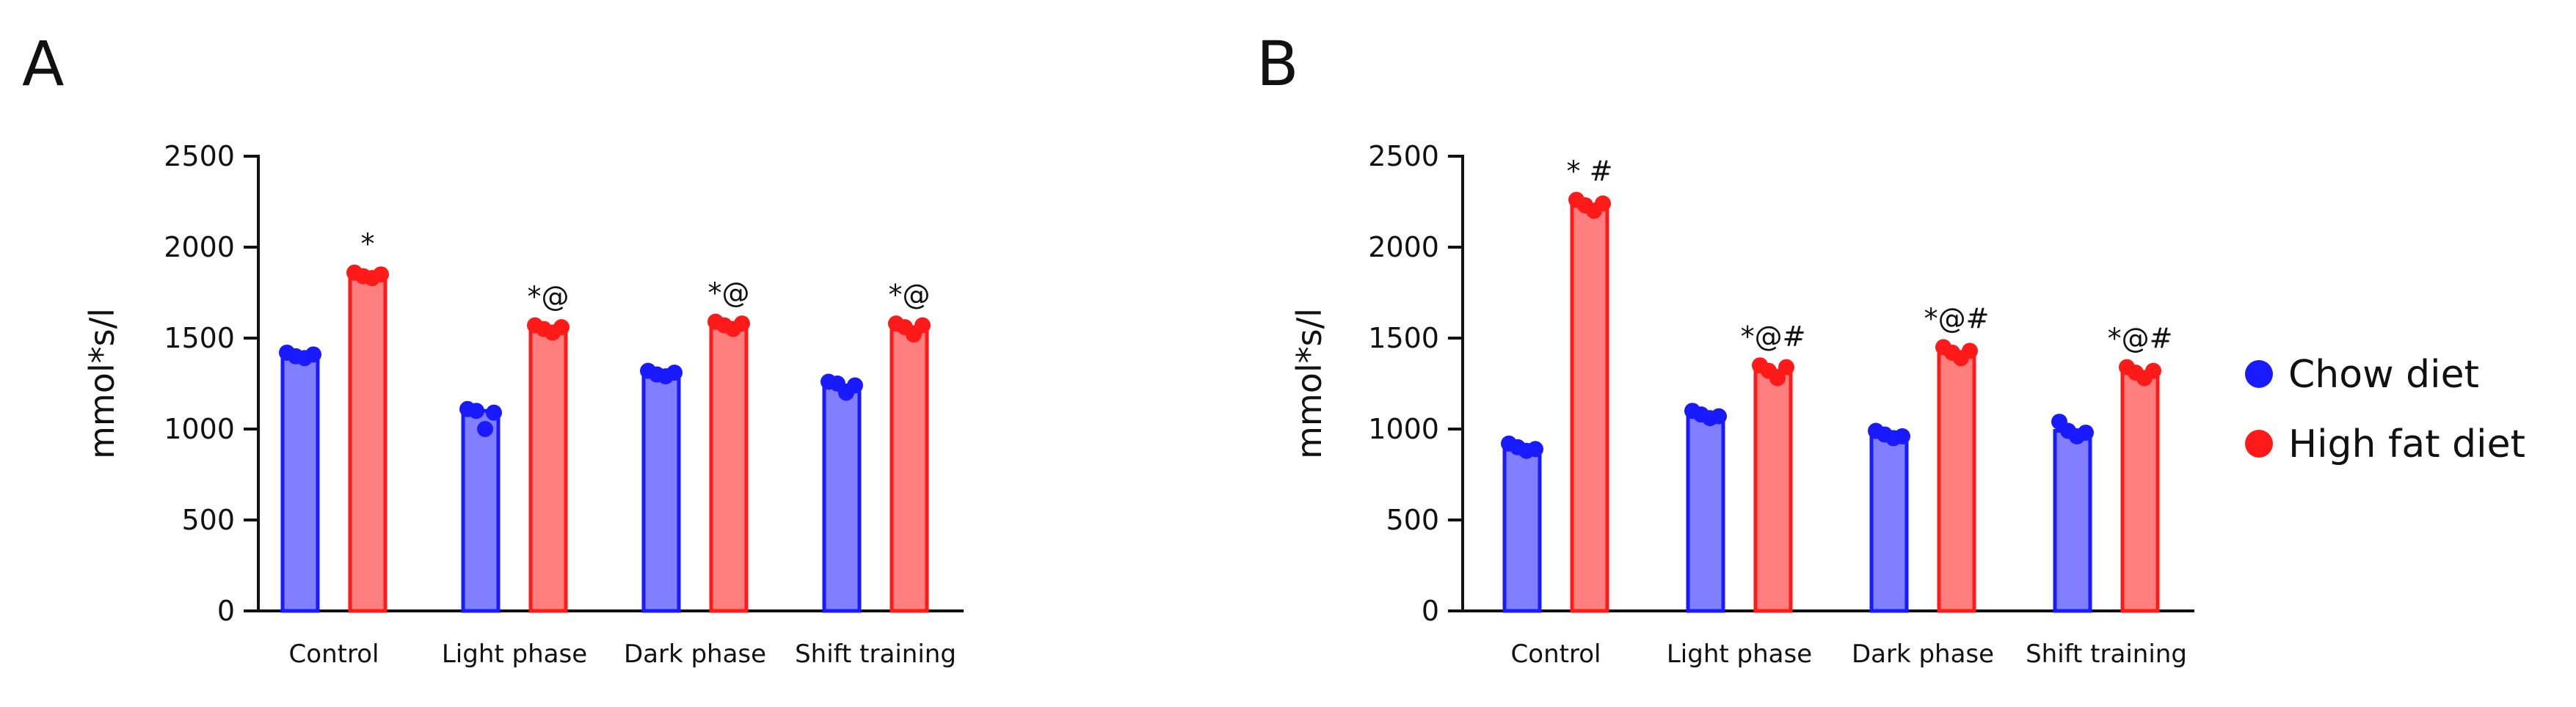 This screenshot has width=2576, height=707. I want to click on panel-letter: A, so click(43, 64).